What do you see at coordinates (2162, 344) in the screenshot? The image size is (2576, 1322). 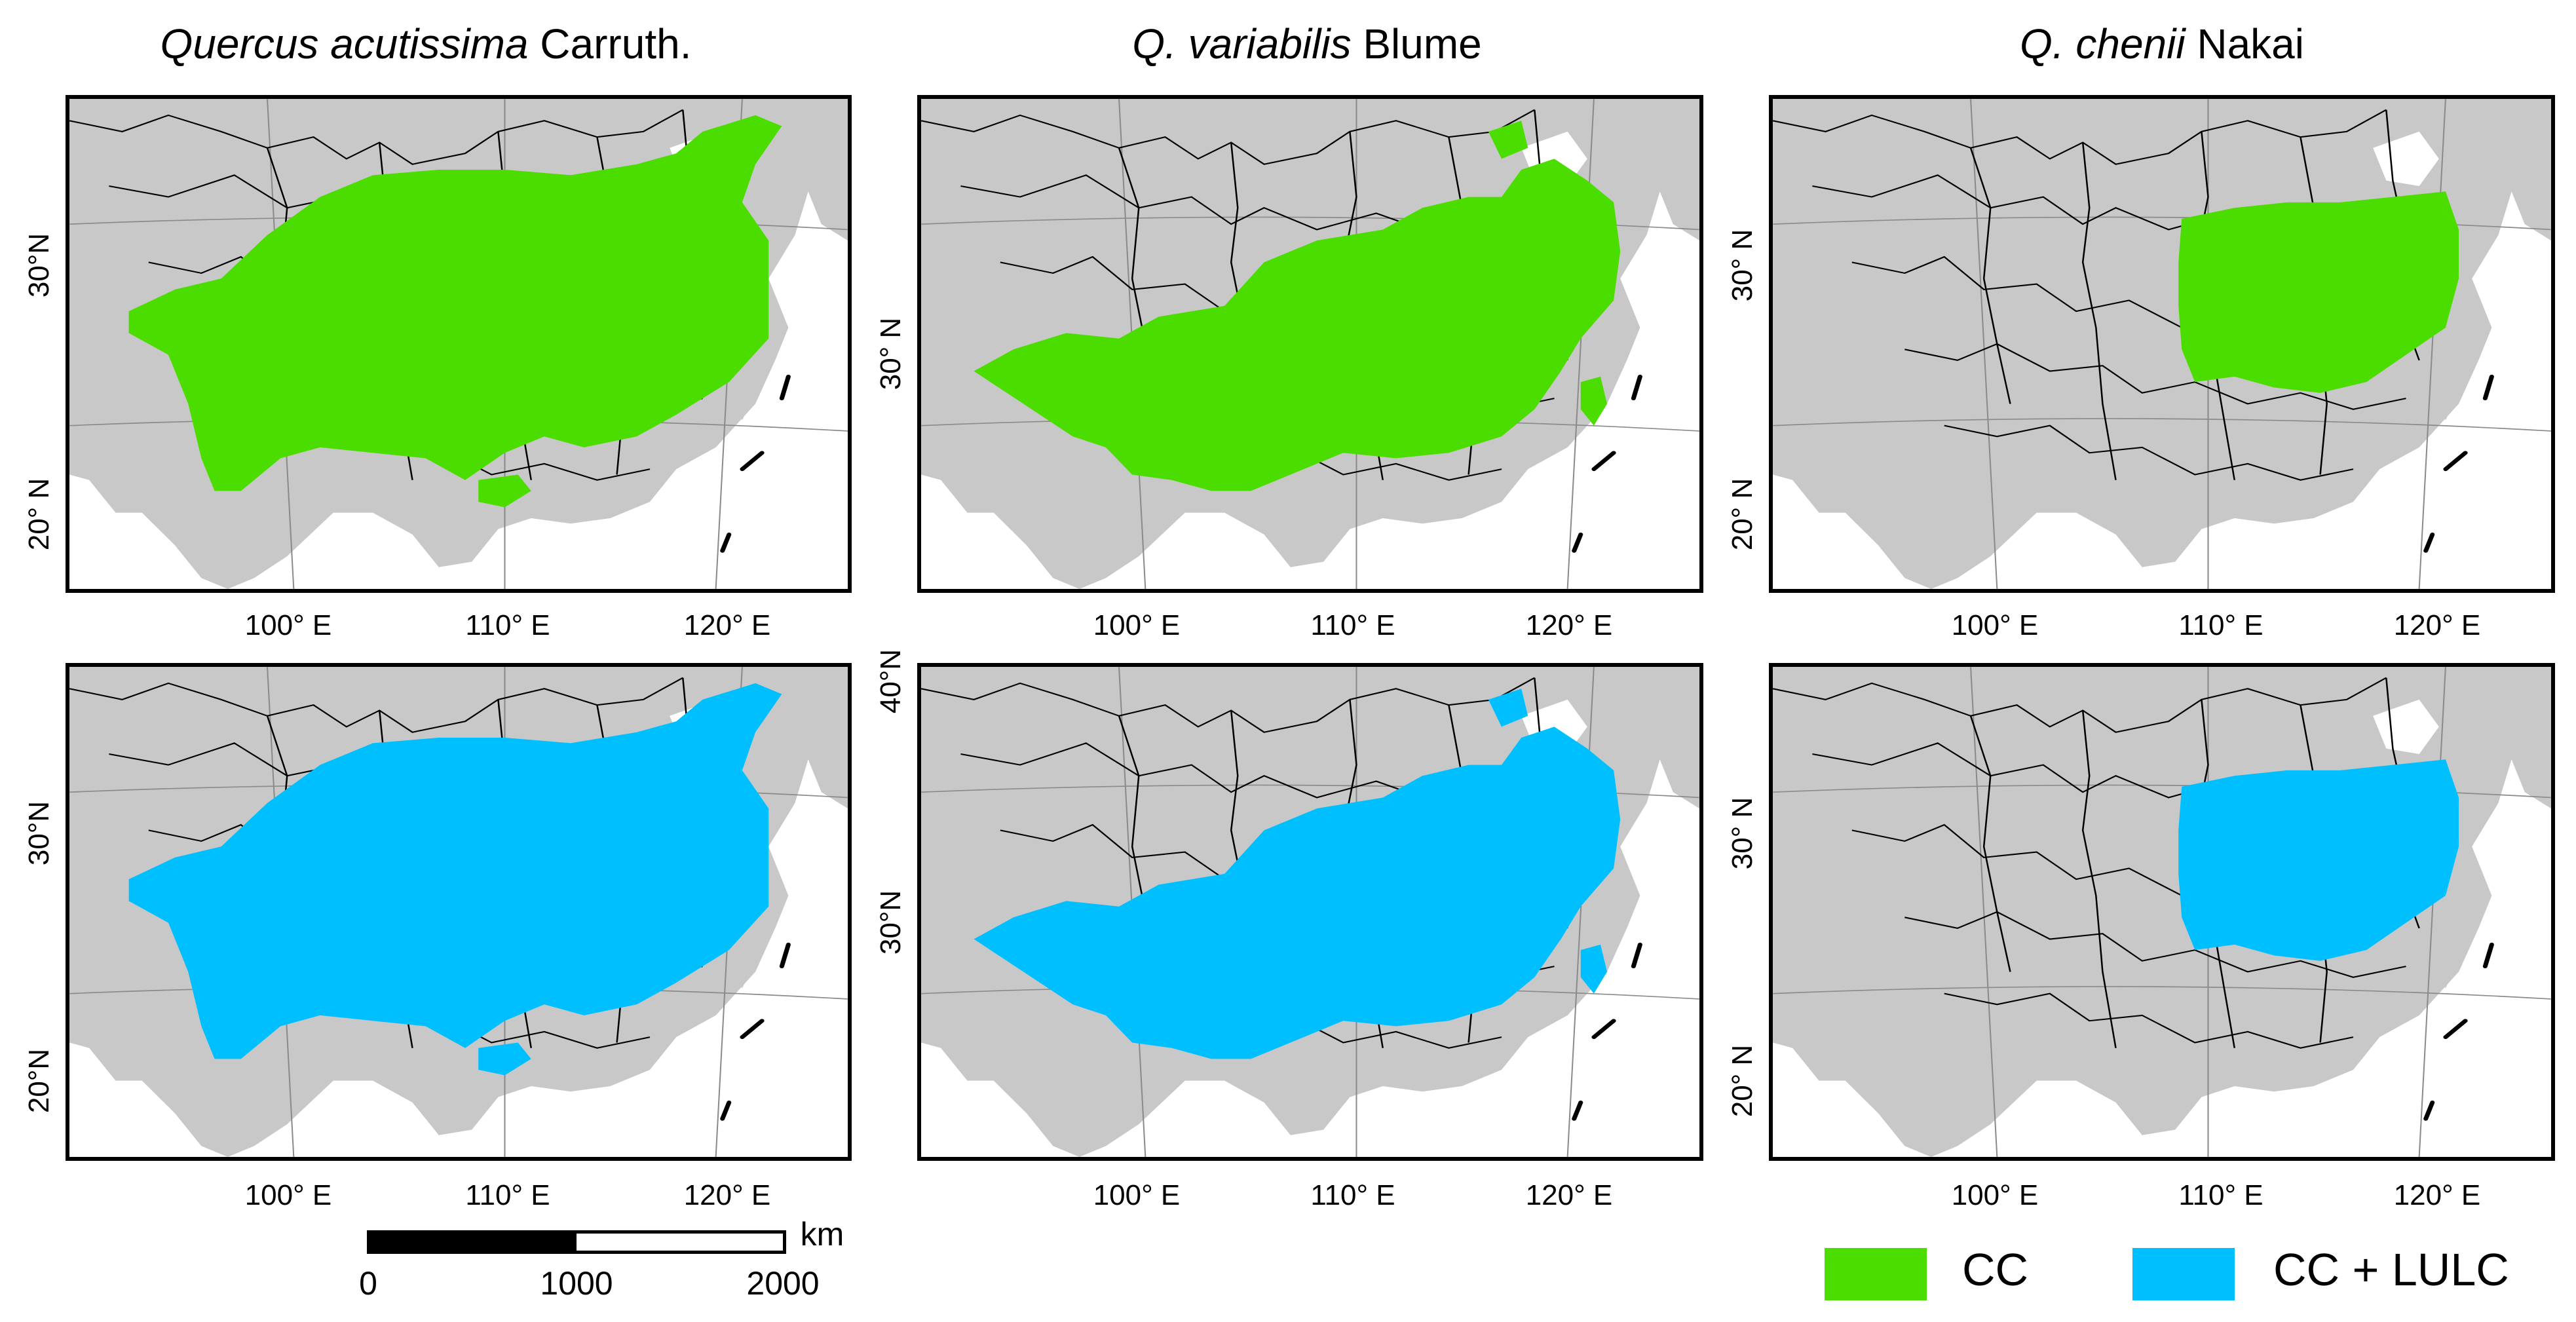 I see `map-chenii-cc` at bounding box center [2162, 344].